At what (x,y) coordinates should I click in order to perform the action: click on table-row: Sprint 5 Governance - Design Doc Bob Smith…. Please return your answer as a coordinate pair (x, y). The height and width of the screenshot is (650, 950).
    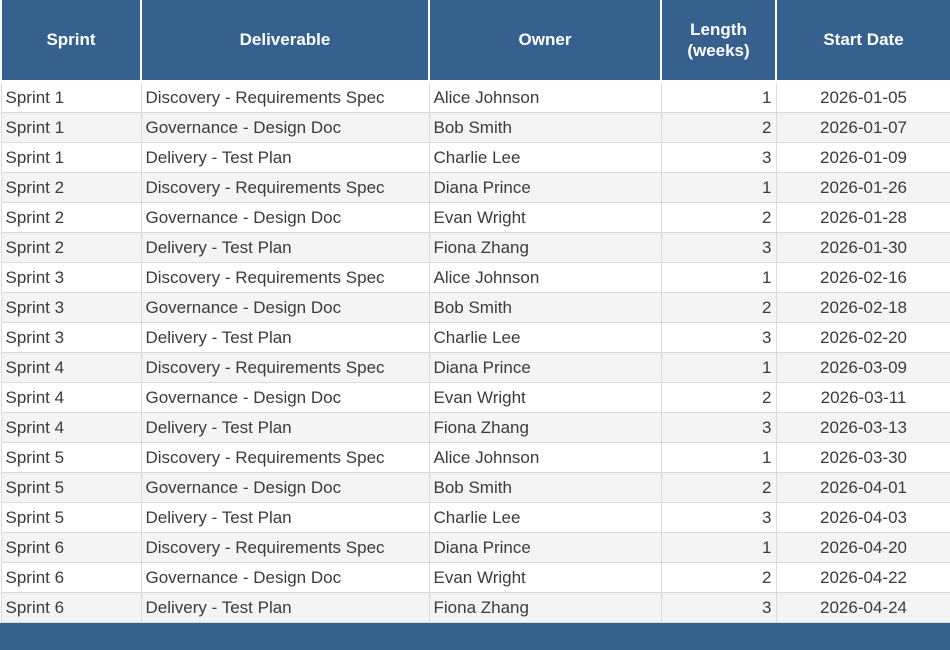
    Looking at the image, I should click on (475, 487).